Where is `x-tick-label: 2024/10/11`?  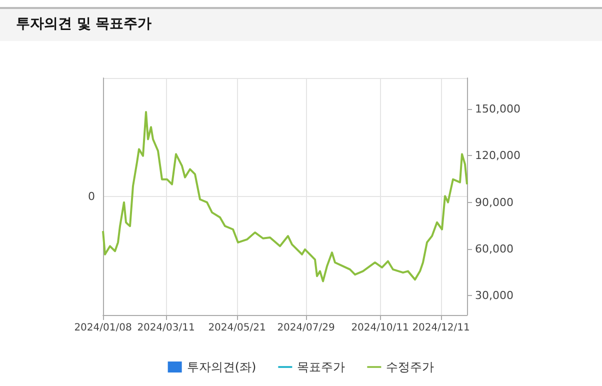 x-tick-label: 2024/10/11 is located at coordinates (380, 328).